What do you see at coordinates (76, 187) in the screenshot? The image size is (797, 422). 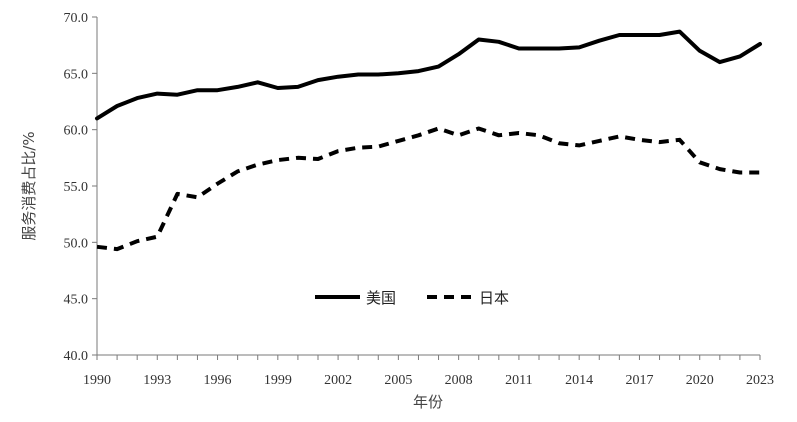 I see `y-tick-label: 55.0` at bounding box center [76, 187].